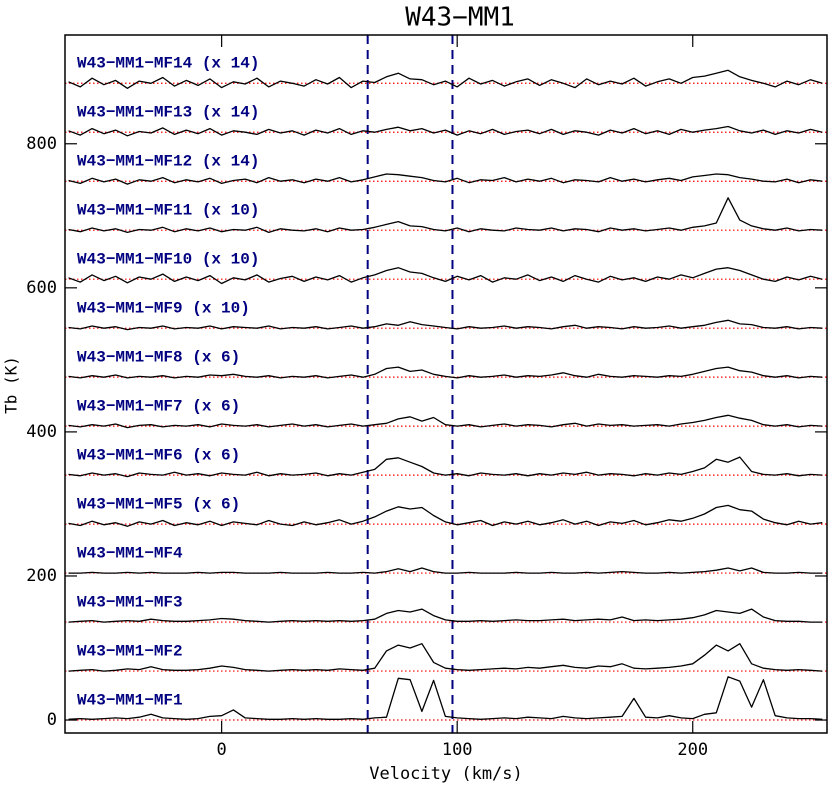 This screenshot has height=787, width=830. What do you see at coordinates (158, 455) in the screenshot?
I see `series-label: W43−MM1−MF6 (x 6)` at bounding box center [158, 455].